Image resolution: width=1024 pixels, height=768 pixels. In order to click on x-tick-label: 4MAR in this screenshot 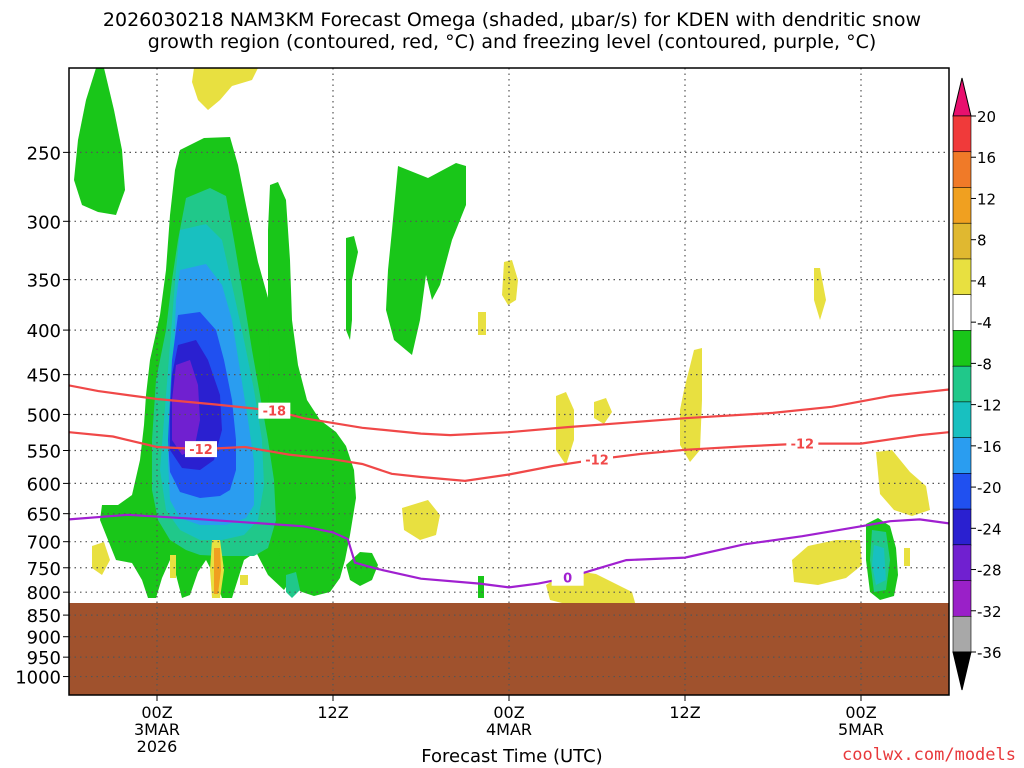, I will do `click(509, 729)`.